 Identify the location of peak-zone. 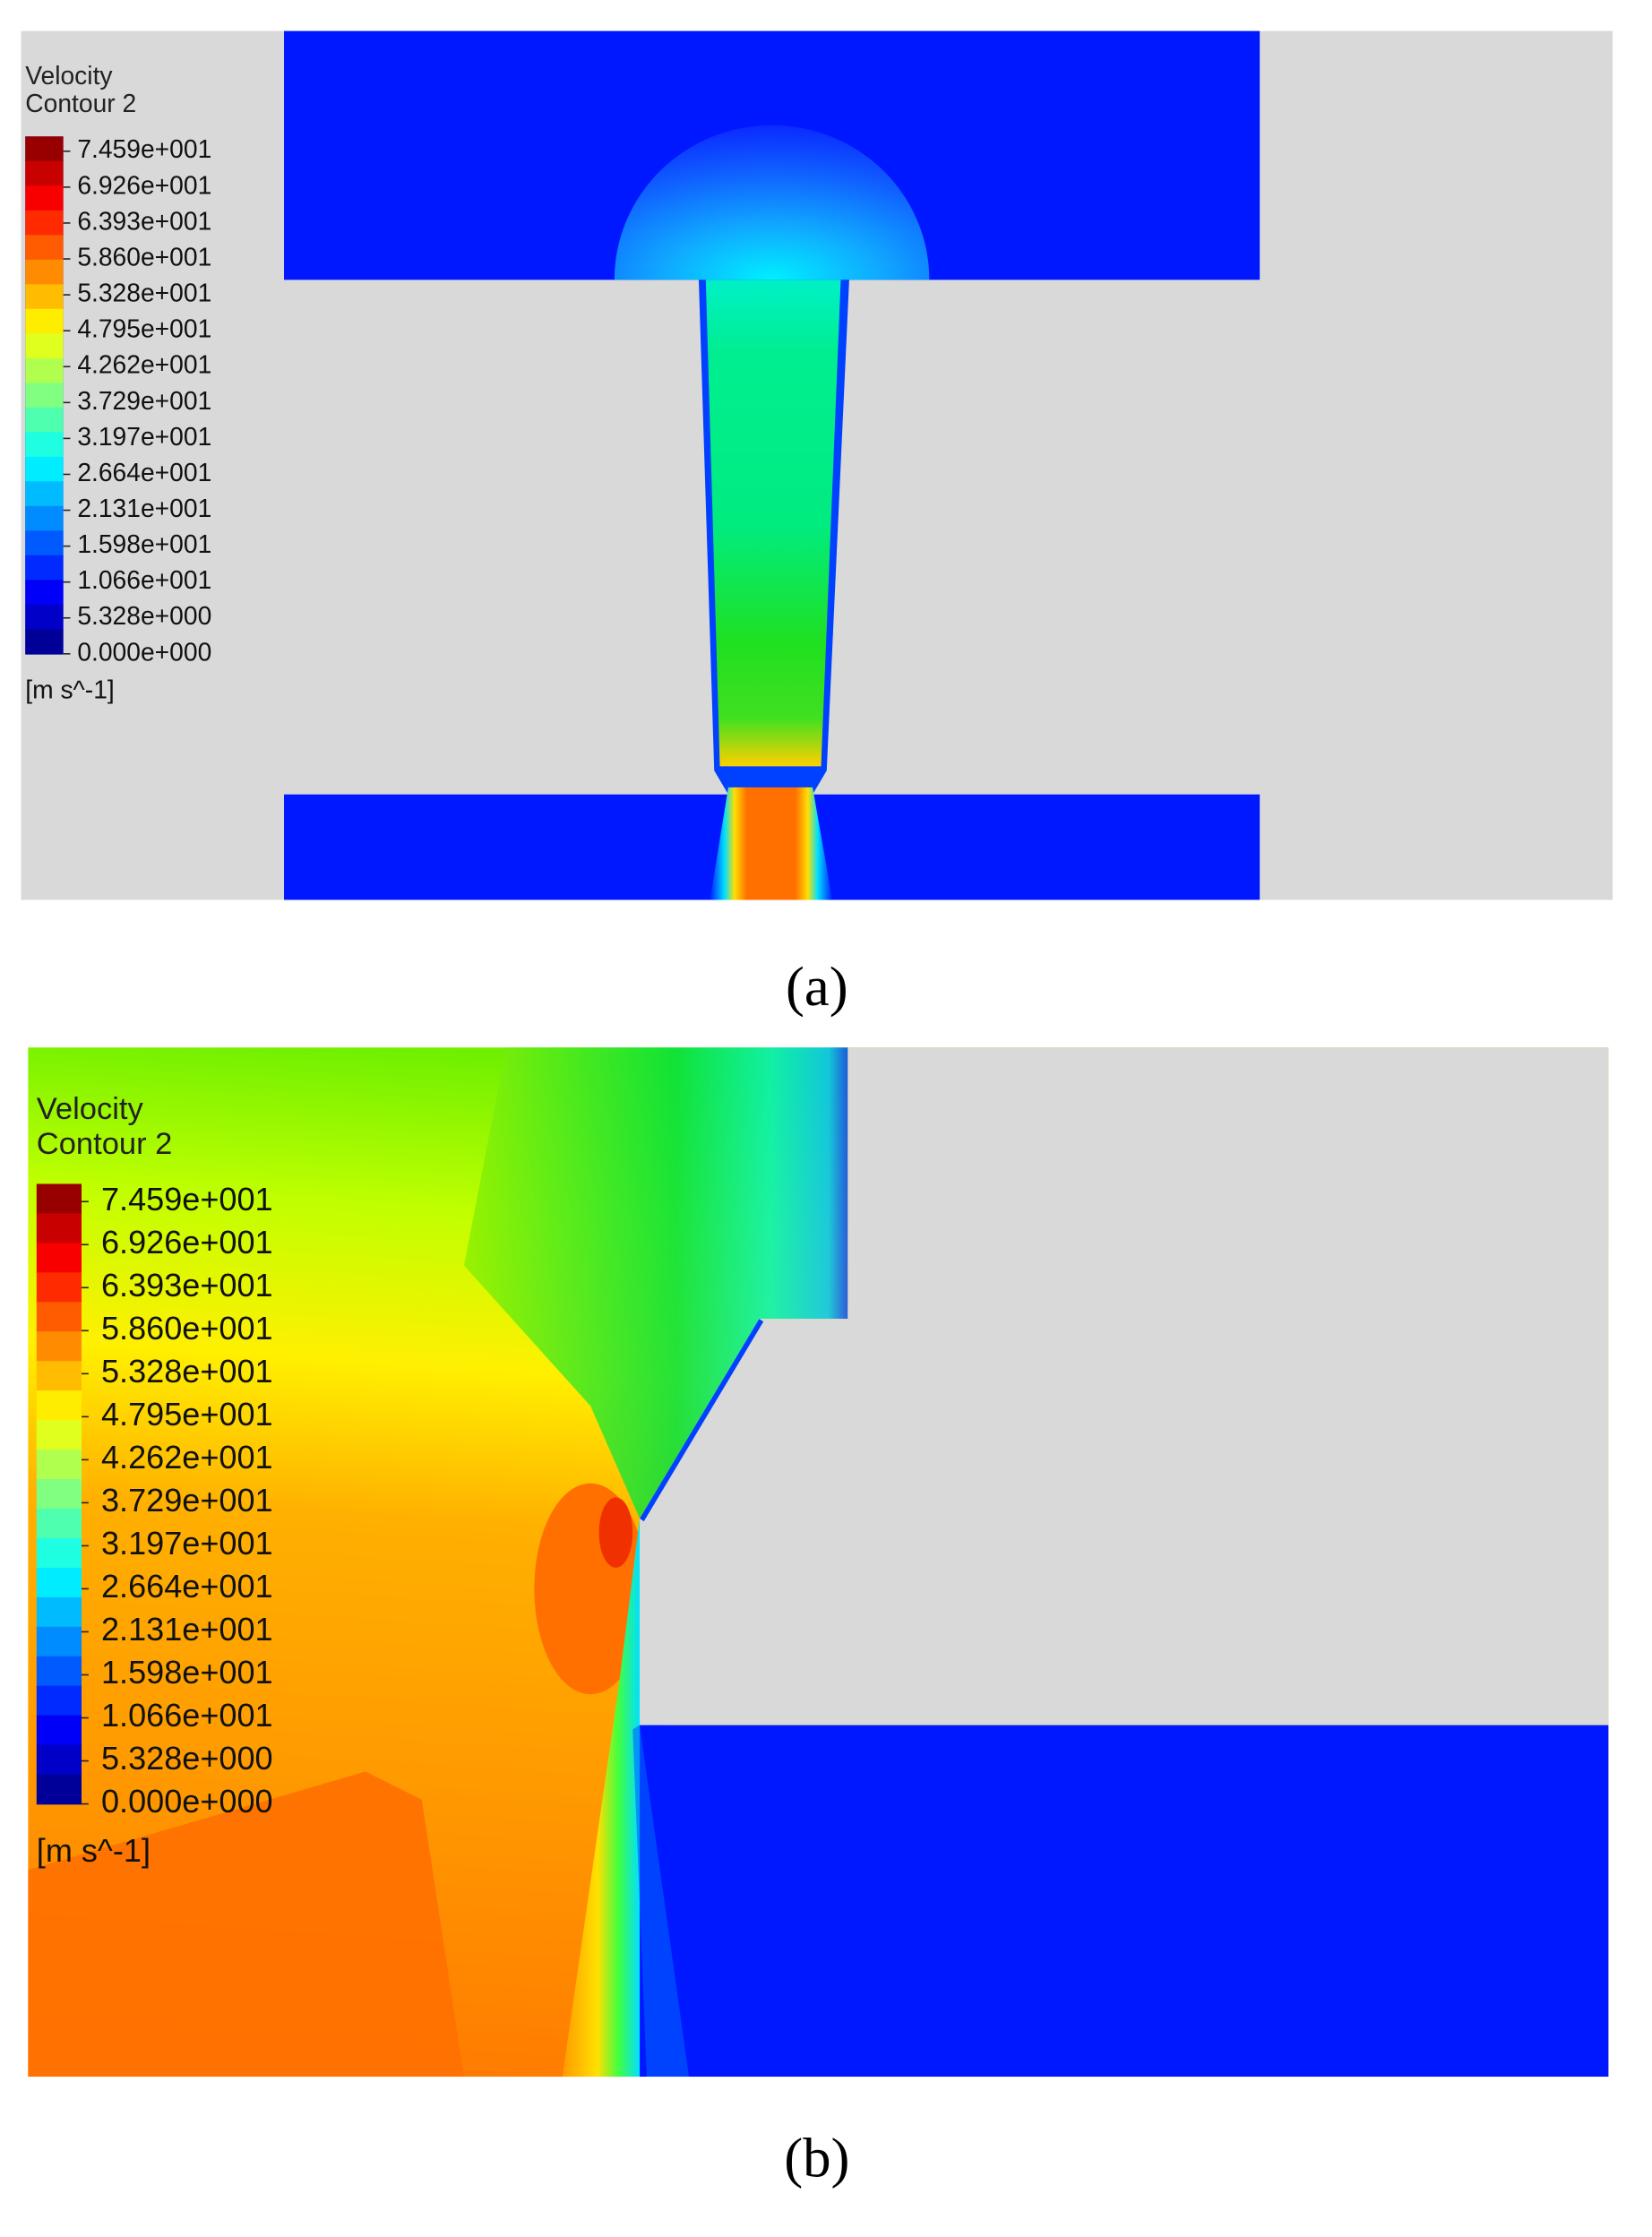
(615, 1532).